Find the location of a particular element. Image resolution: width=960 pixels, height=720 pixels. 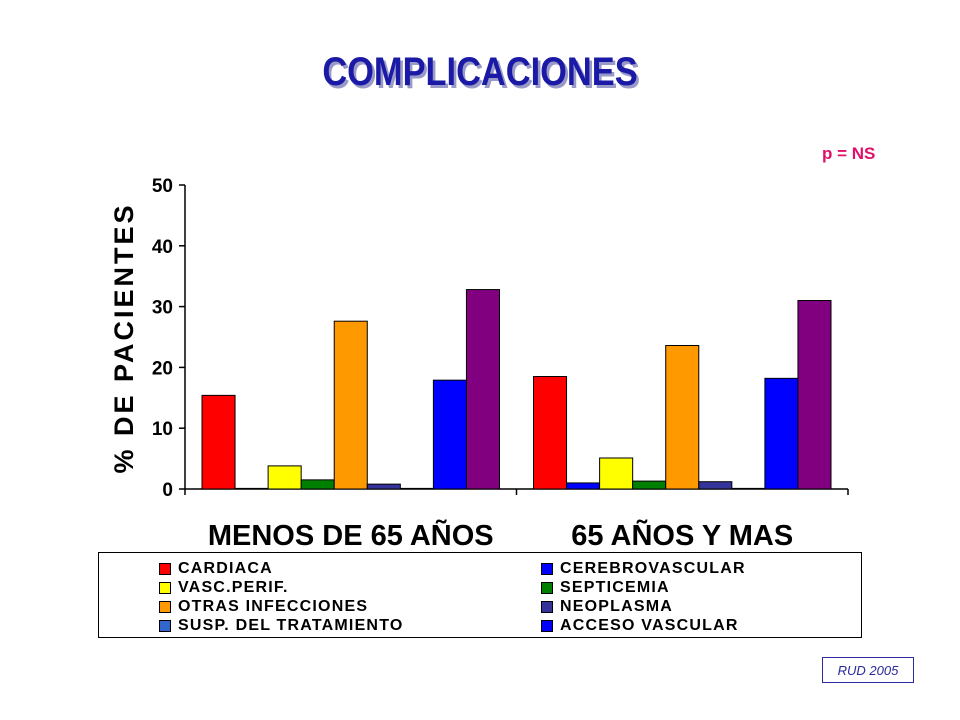

legend-item: CEREBROVASCULAR is located at coordinates (643, 569).